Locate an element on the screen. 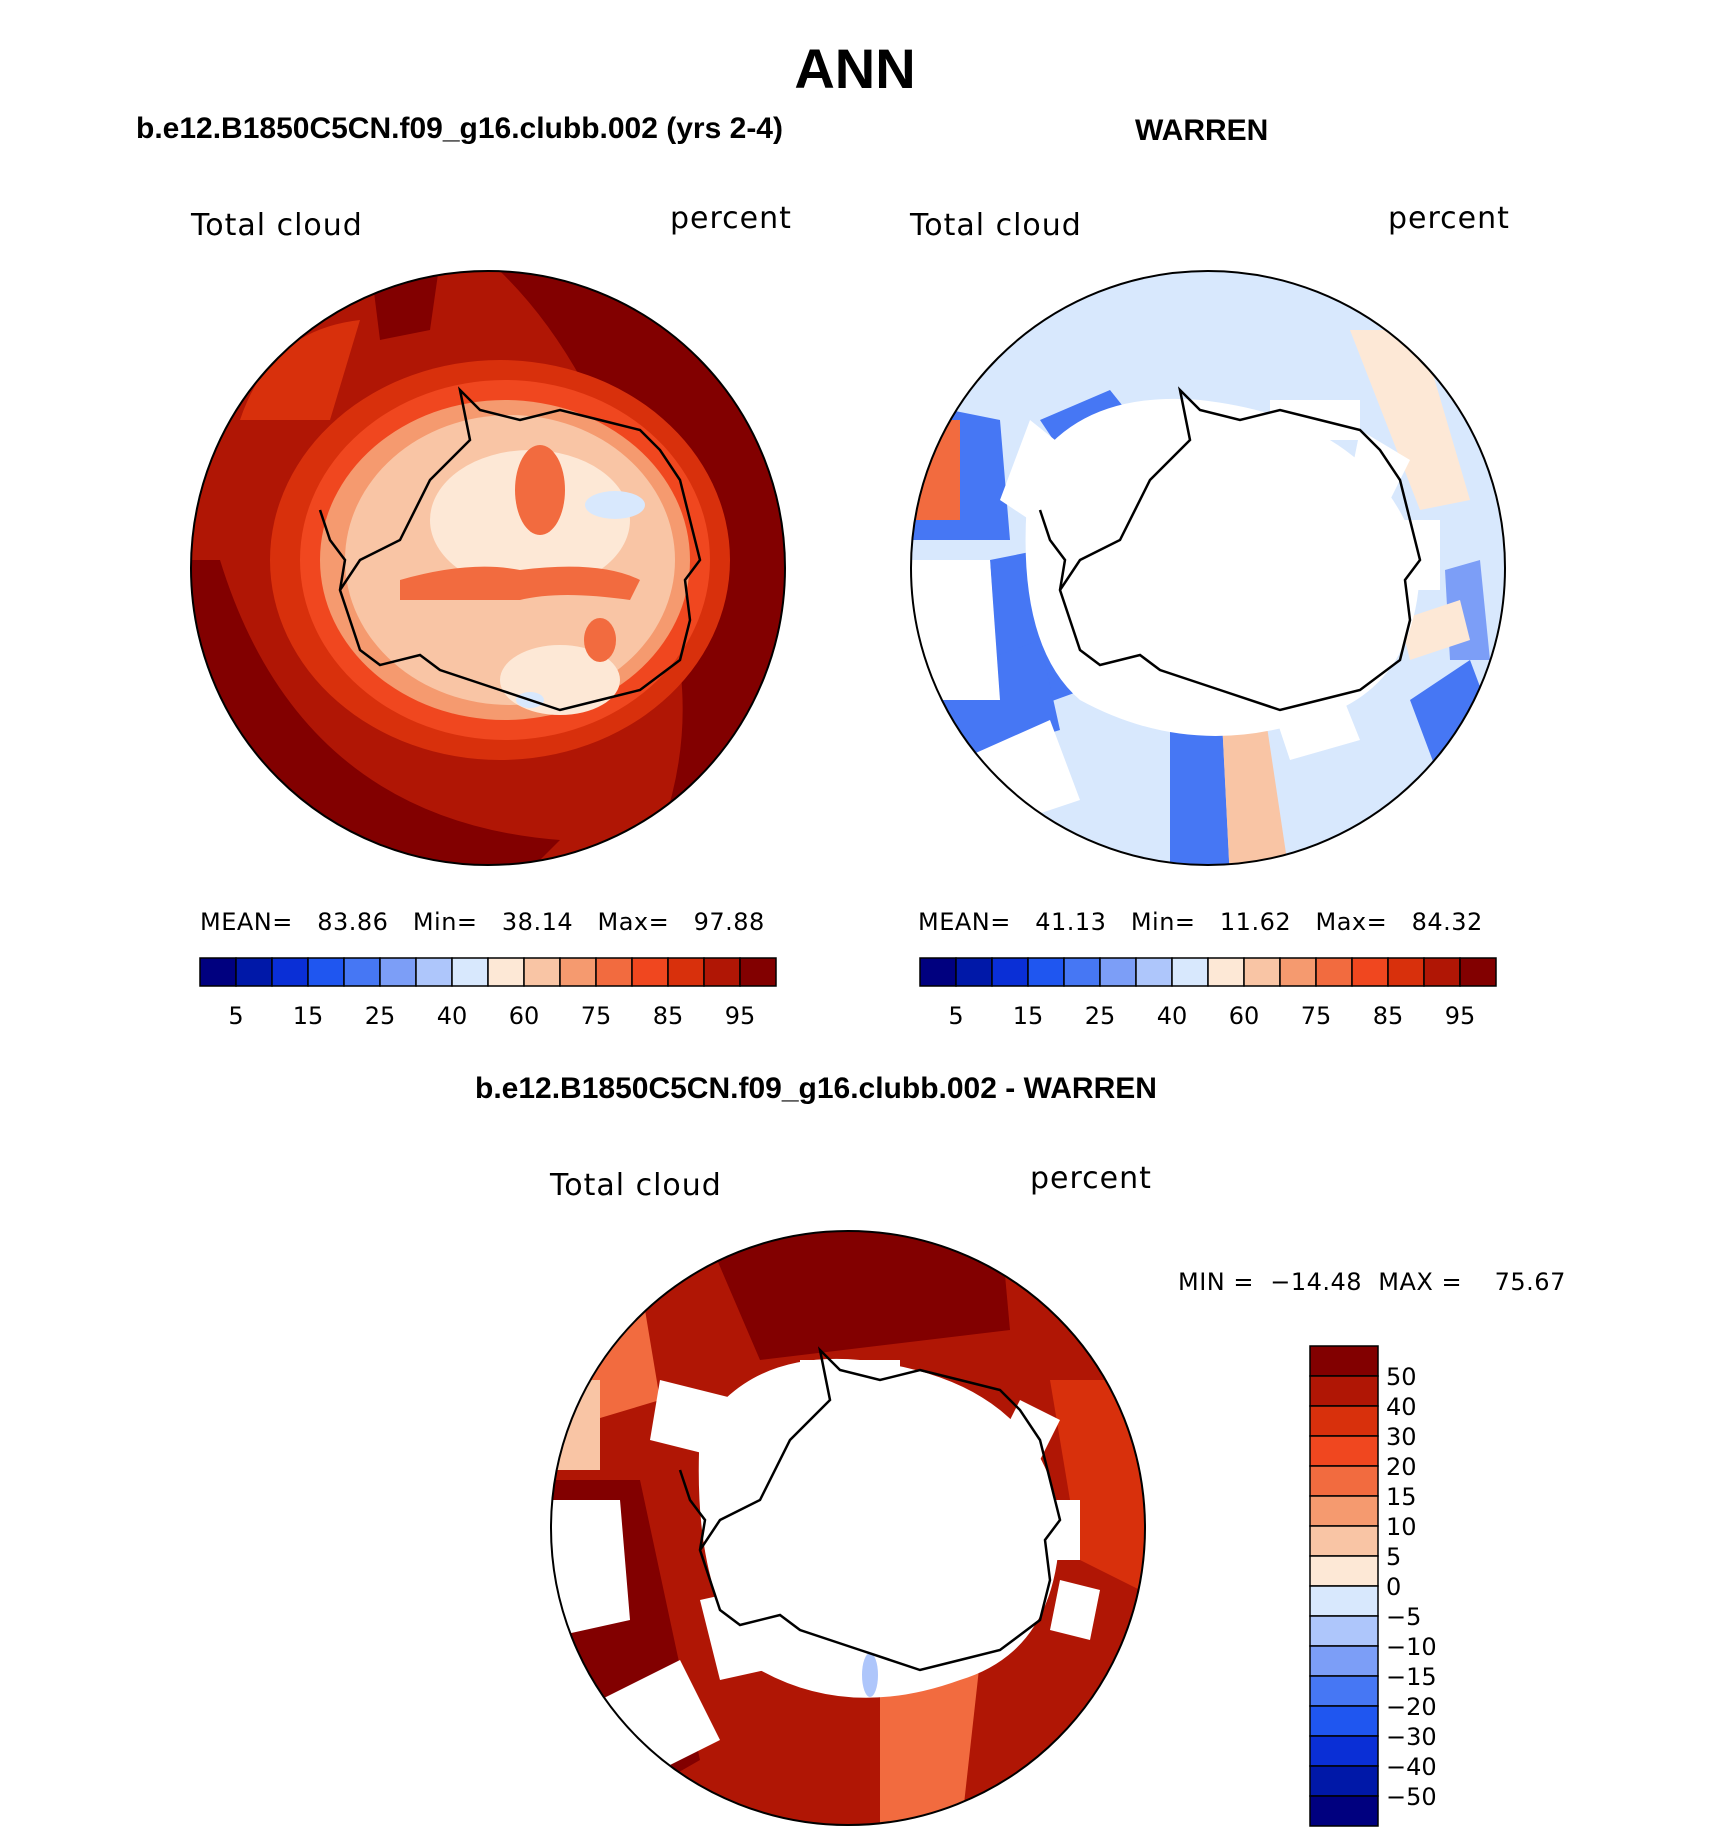 The image size is (1710, 1839). panel-1-map is located at coordinates (488, 568).